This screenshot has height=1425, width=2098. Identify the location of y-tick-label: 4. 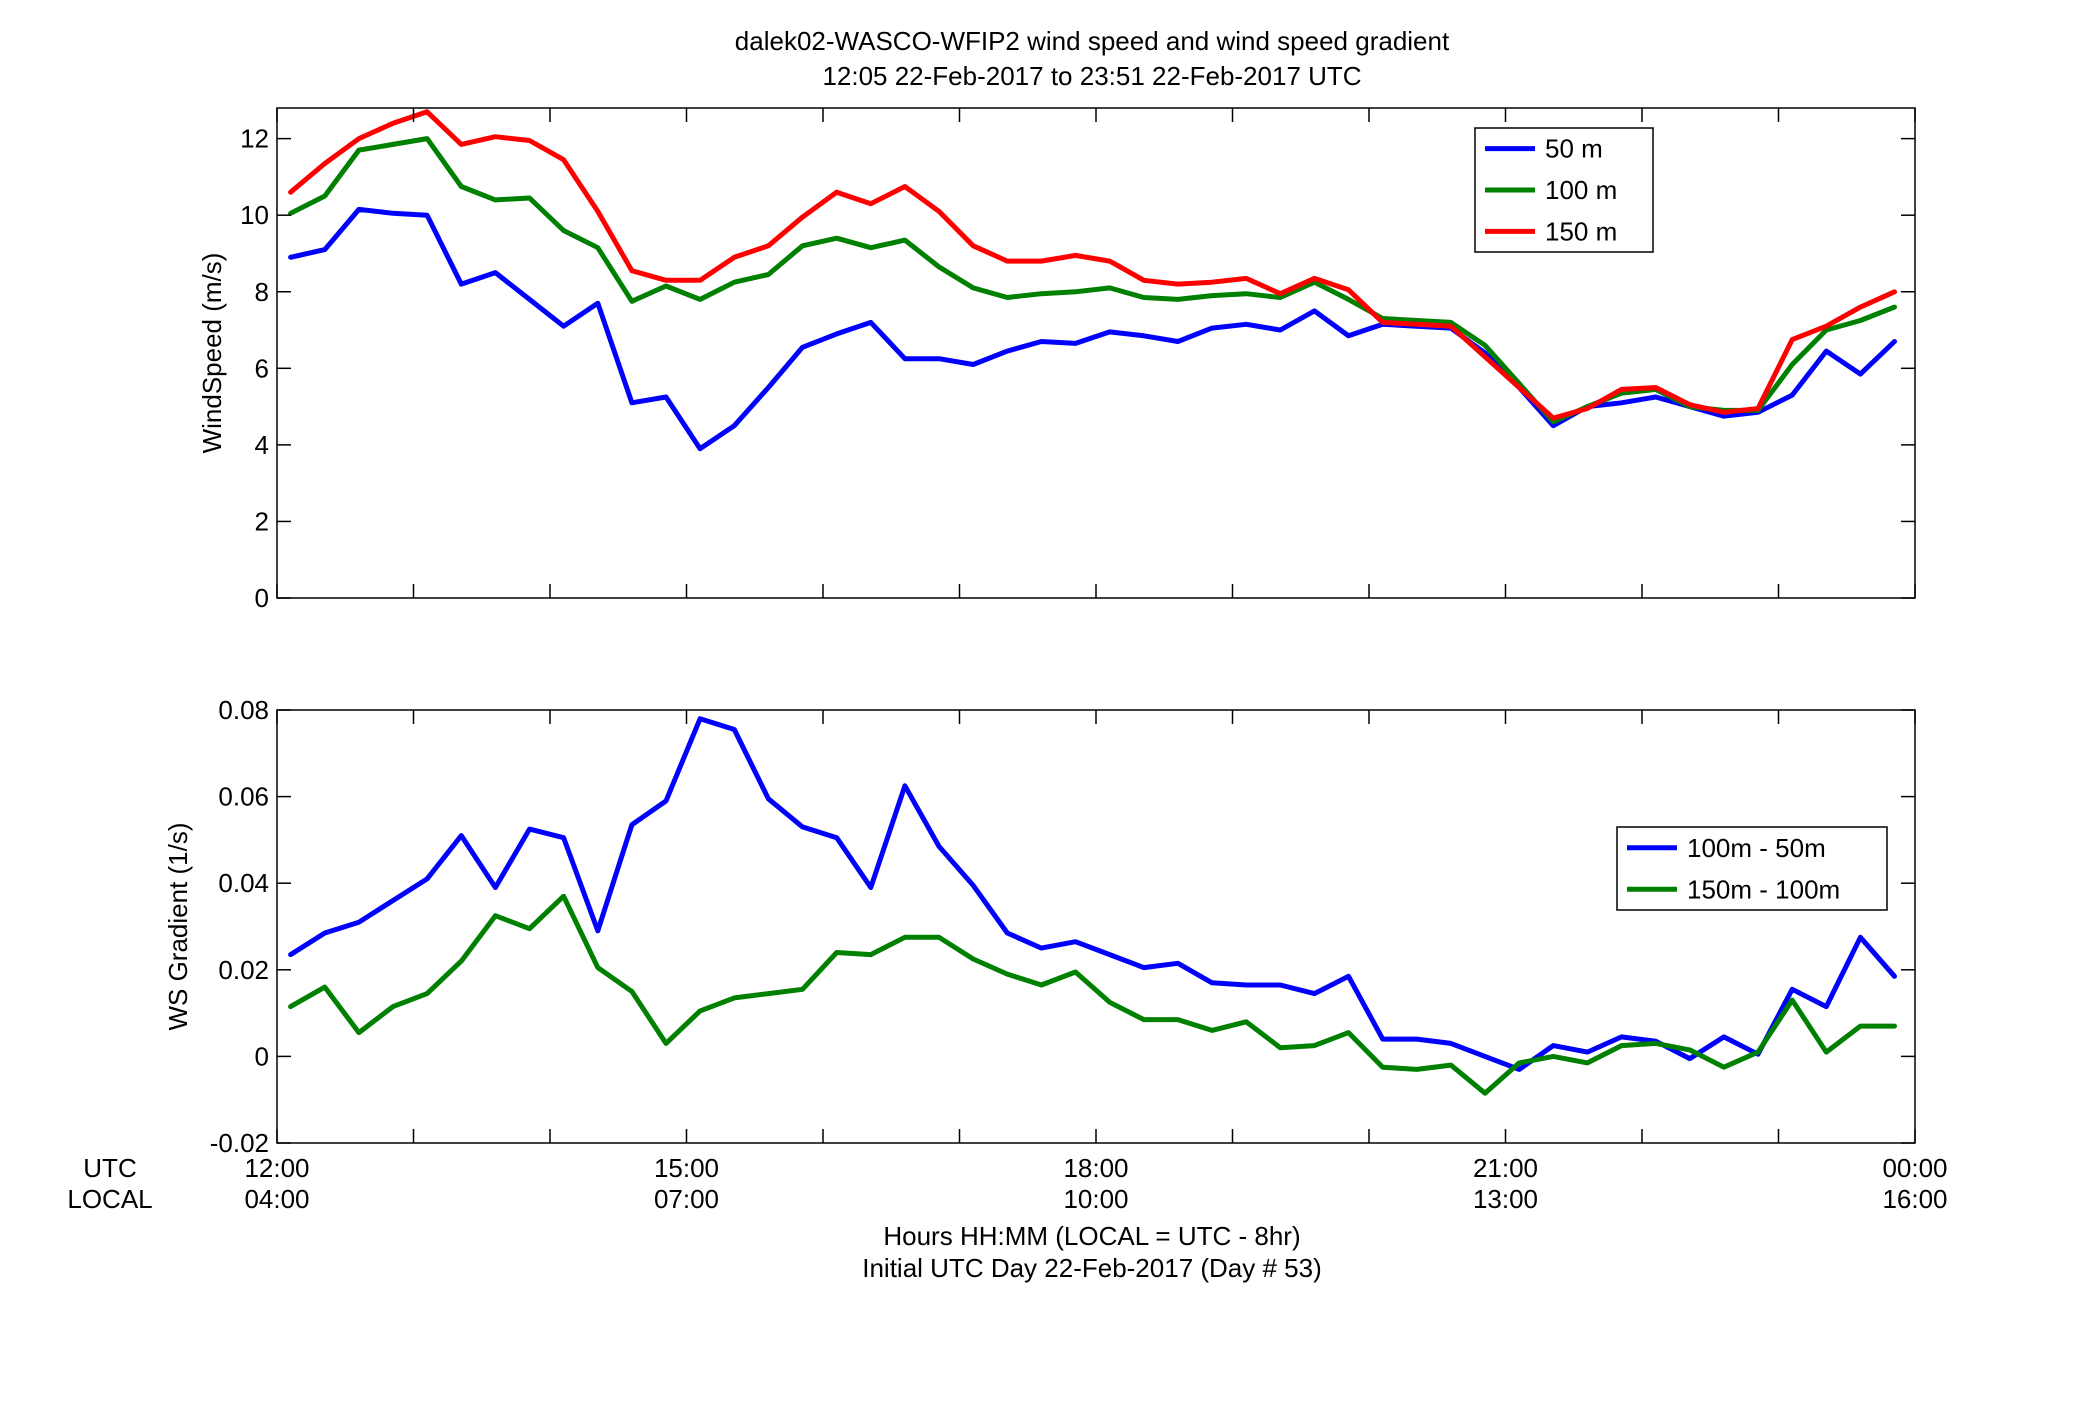
(262, 445).